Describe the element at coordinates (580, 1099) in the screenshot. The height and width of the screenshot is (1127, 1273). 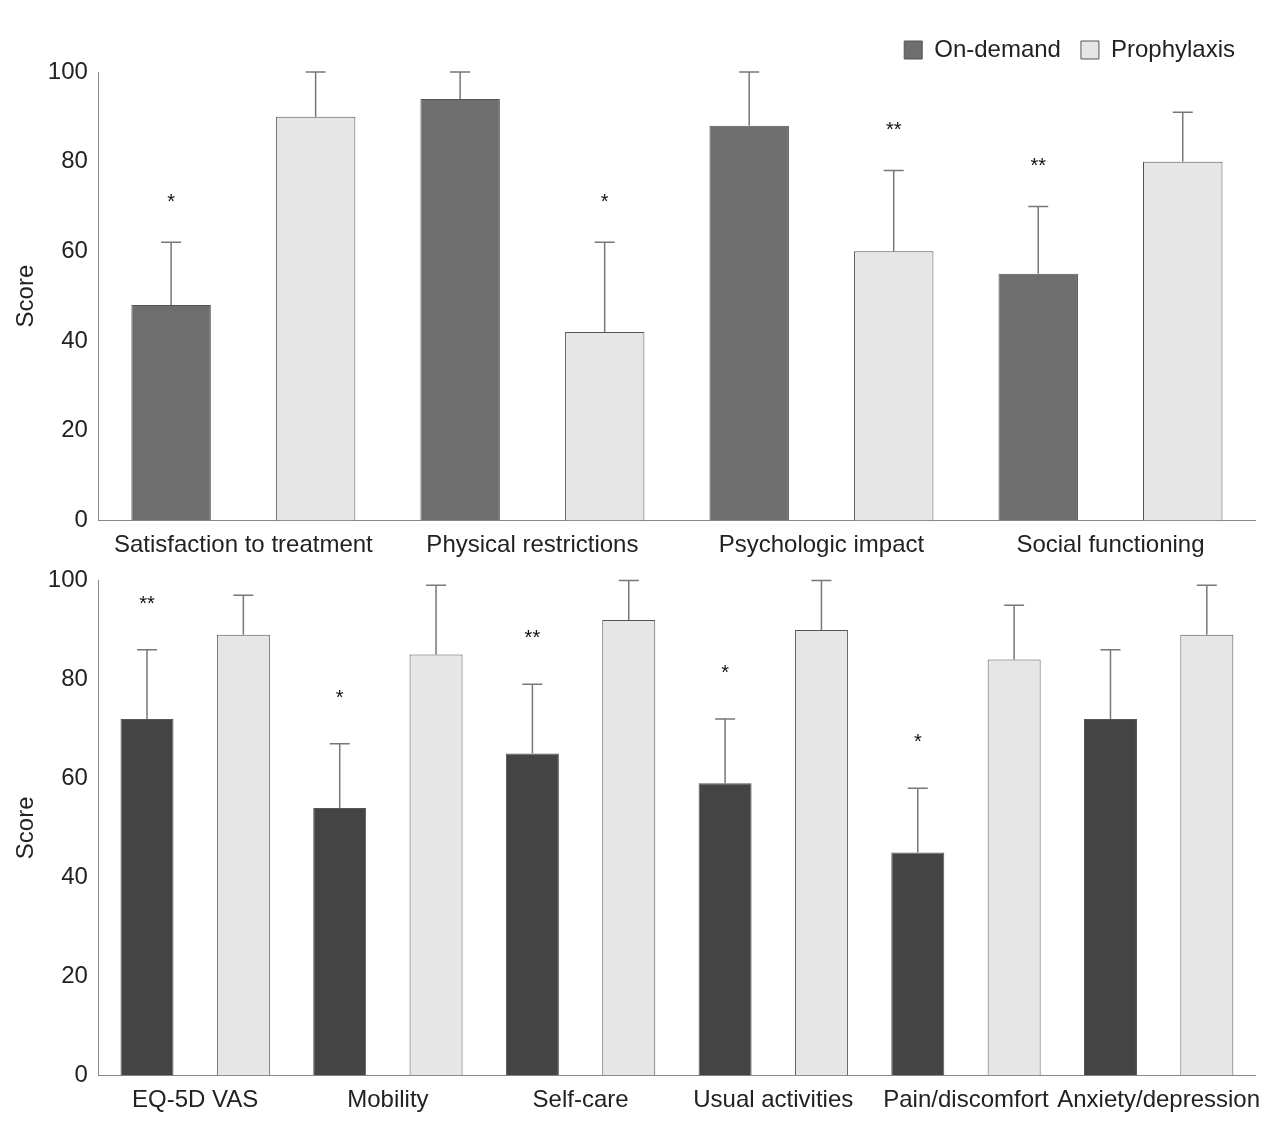
I see `x-tick-label: Self-care` at that location.